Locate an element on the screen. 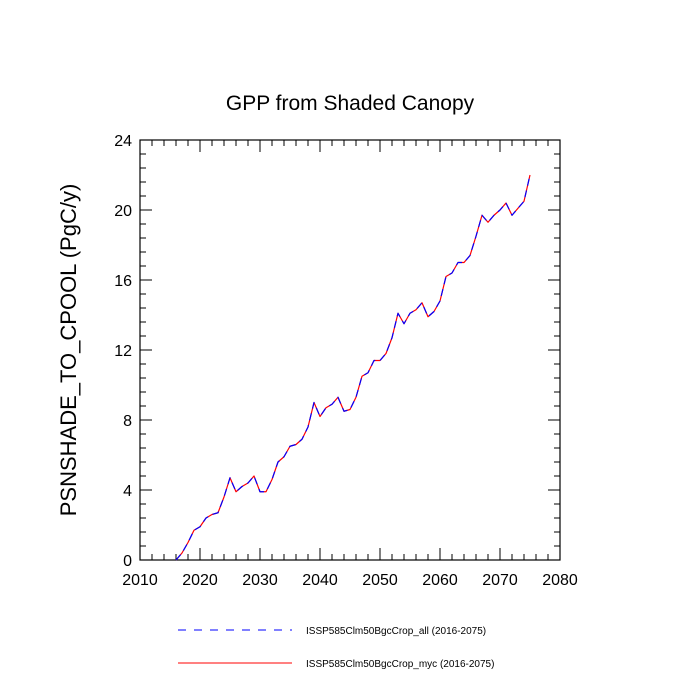 Image resolution: width=700 pixels, height=700 pixels. x-tick-label: 2020 is located at coordinates (200, 580).